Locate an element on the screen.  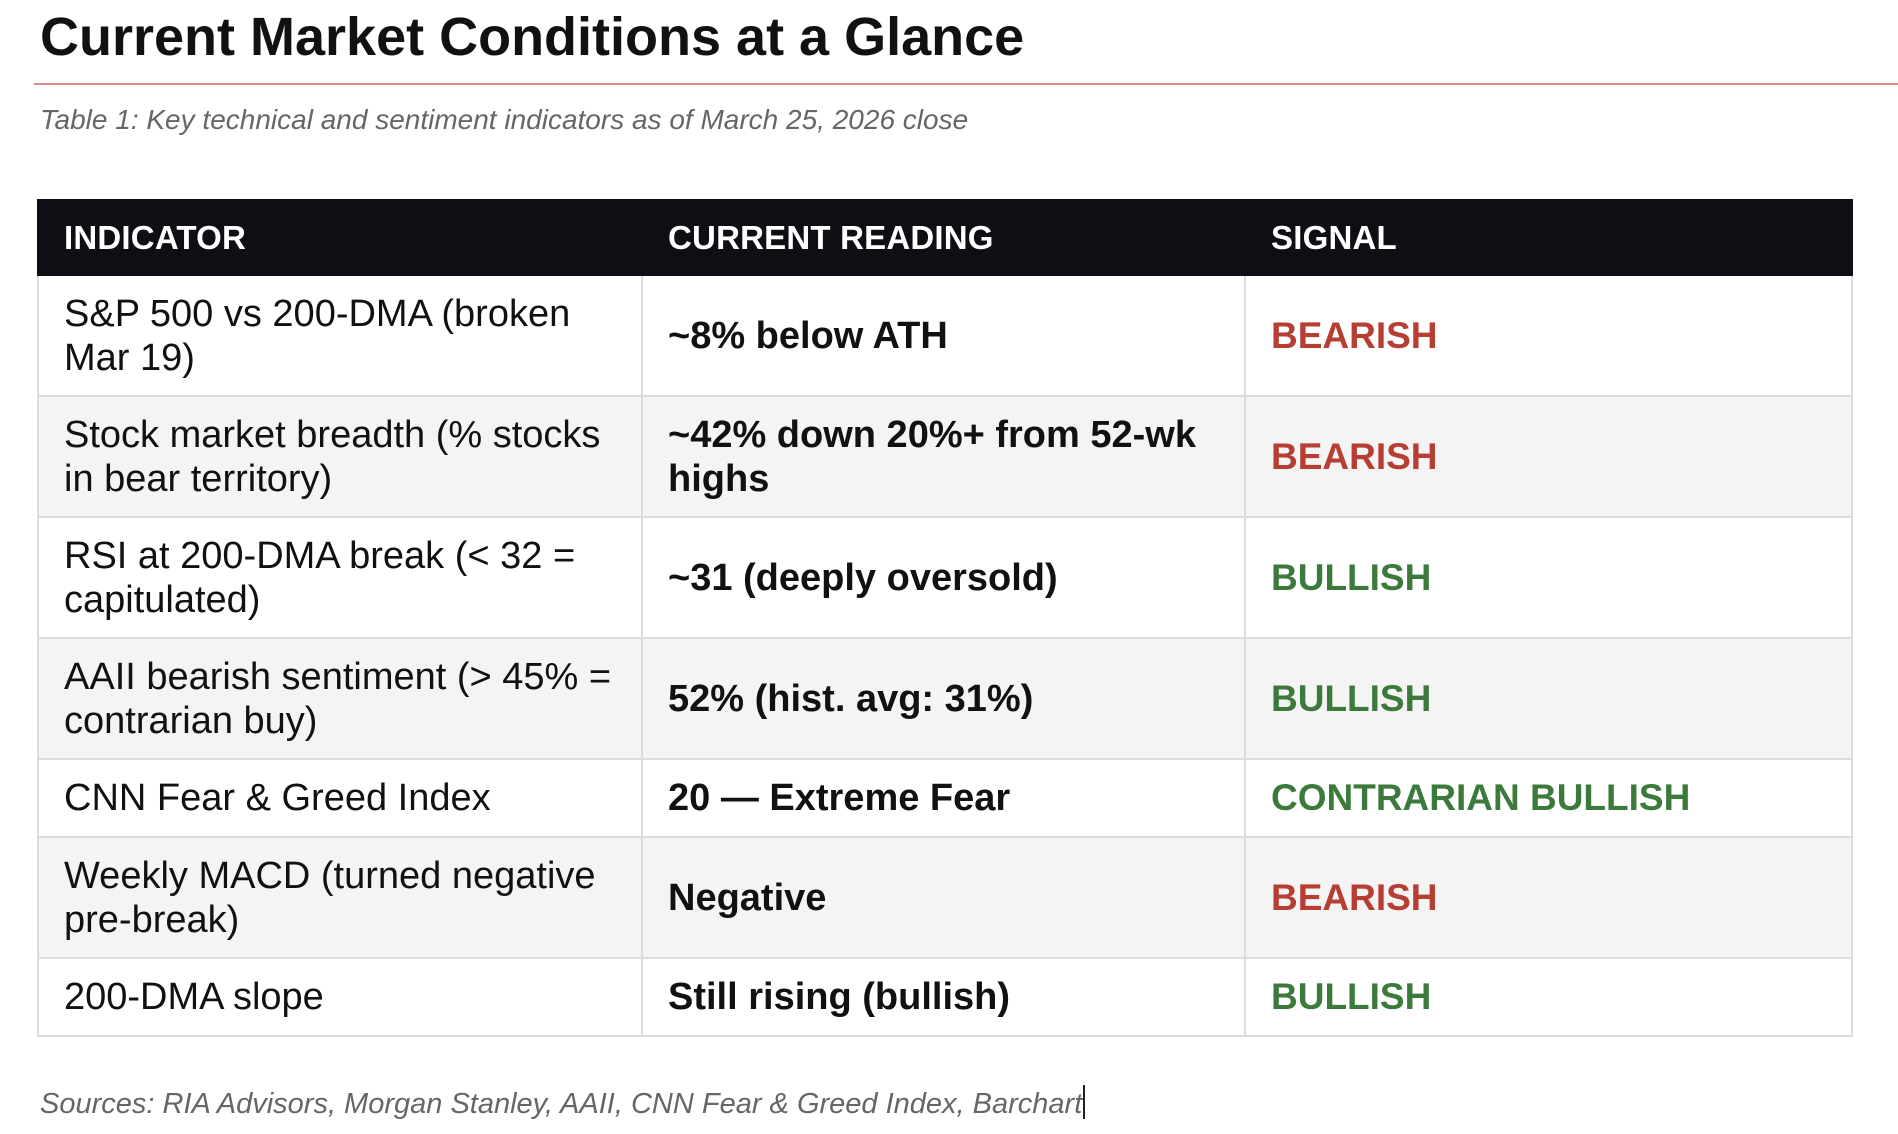
reading-cell: ~8% below ATH is located at coordinates (943, 335).